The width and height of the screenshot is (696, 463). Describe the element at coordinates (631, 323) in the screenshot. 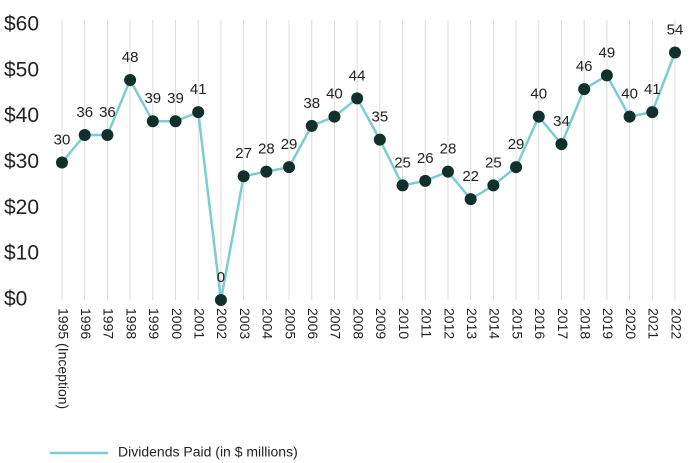

I see `x-tick-label: 2020` at that location.